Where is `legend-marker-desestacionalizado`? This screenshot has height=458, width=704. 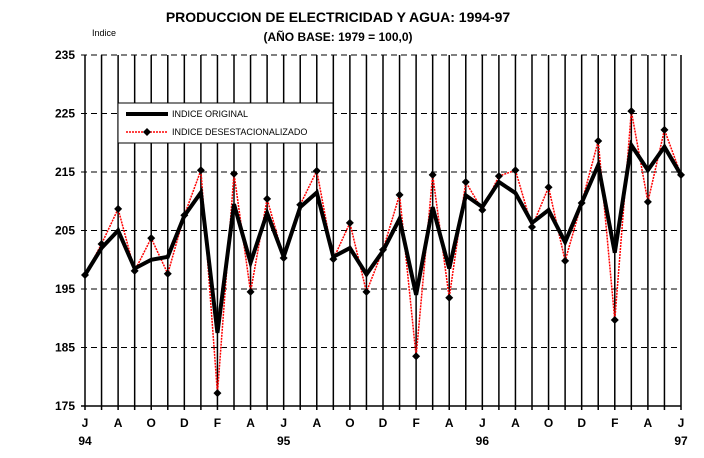
legend-marker-desestacionalizado is located at coordinates (147, 132).